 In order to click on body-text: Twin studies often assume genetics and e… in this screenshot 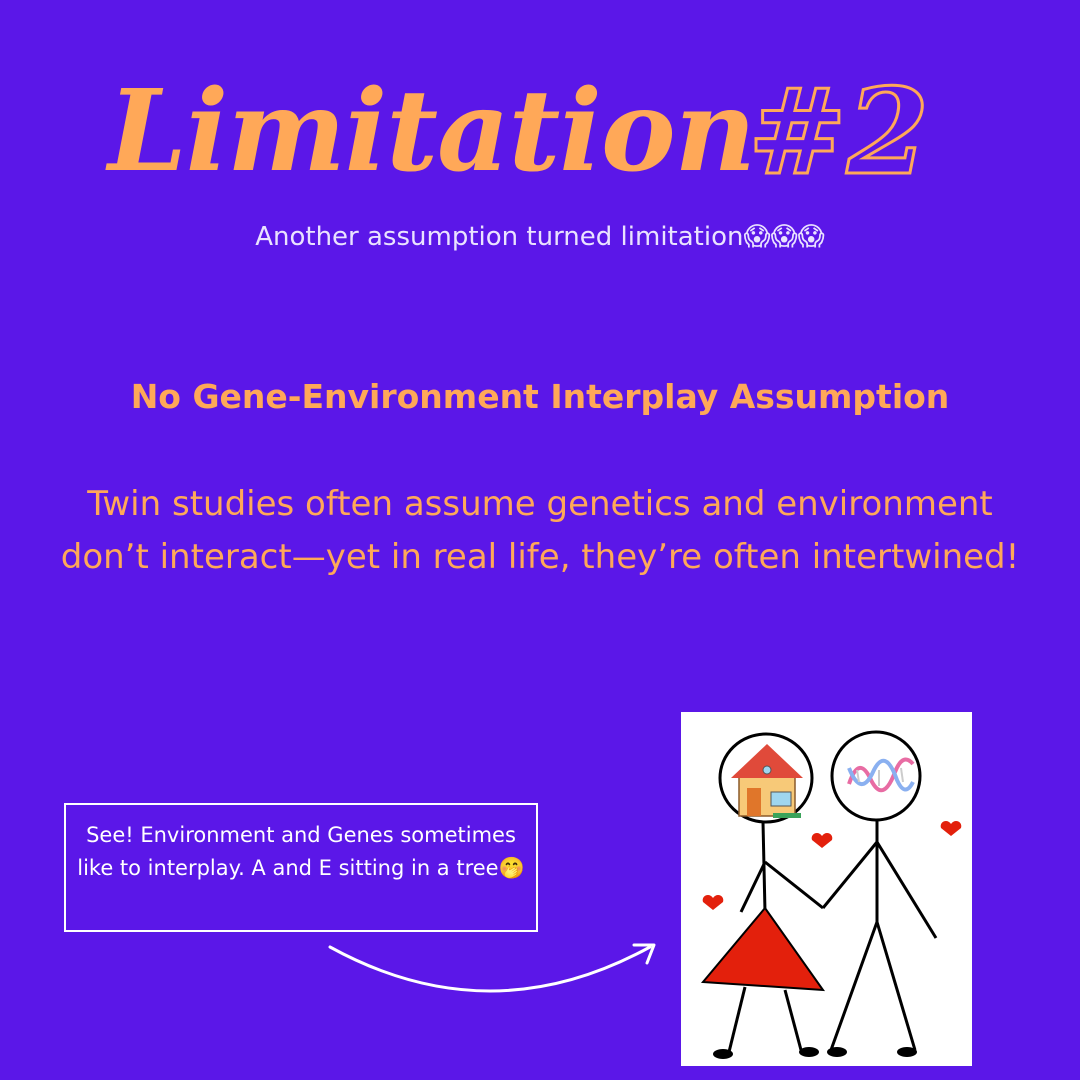, I will do `click(540, 530)`.